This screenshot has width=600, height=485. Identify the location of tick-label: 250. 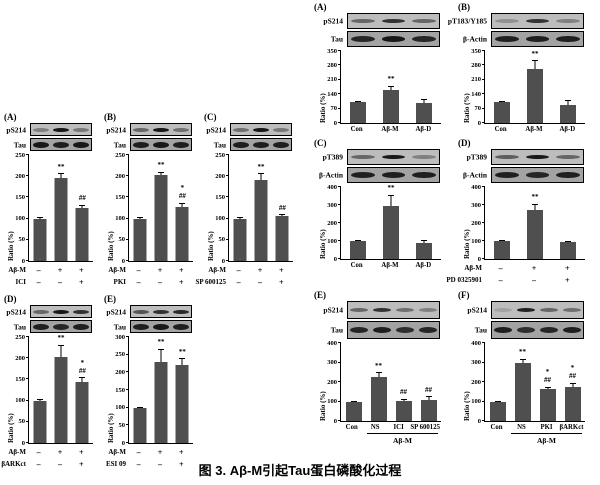
(20, 155).